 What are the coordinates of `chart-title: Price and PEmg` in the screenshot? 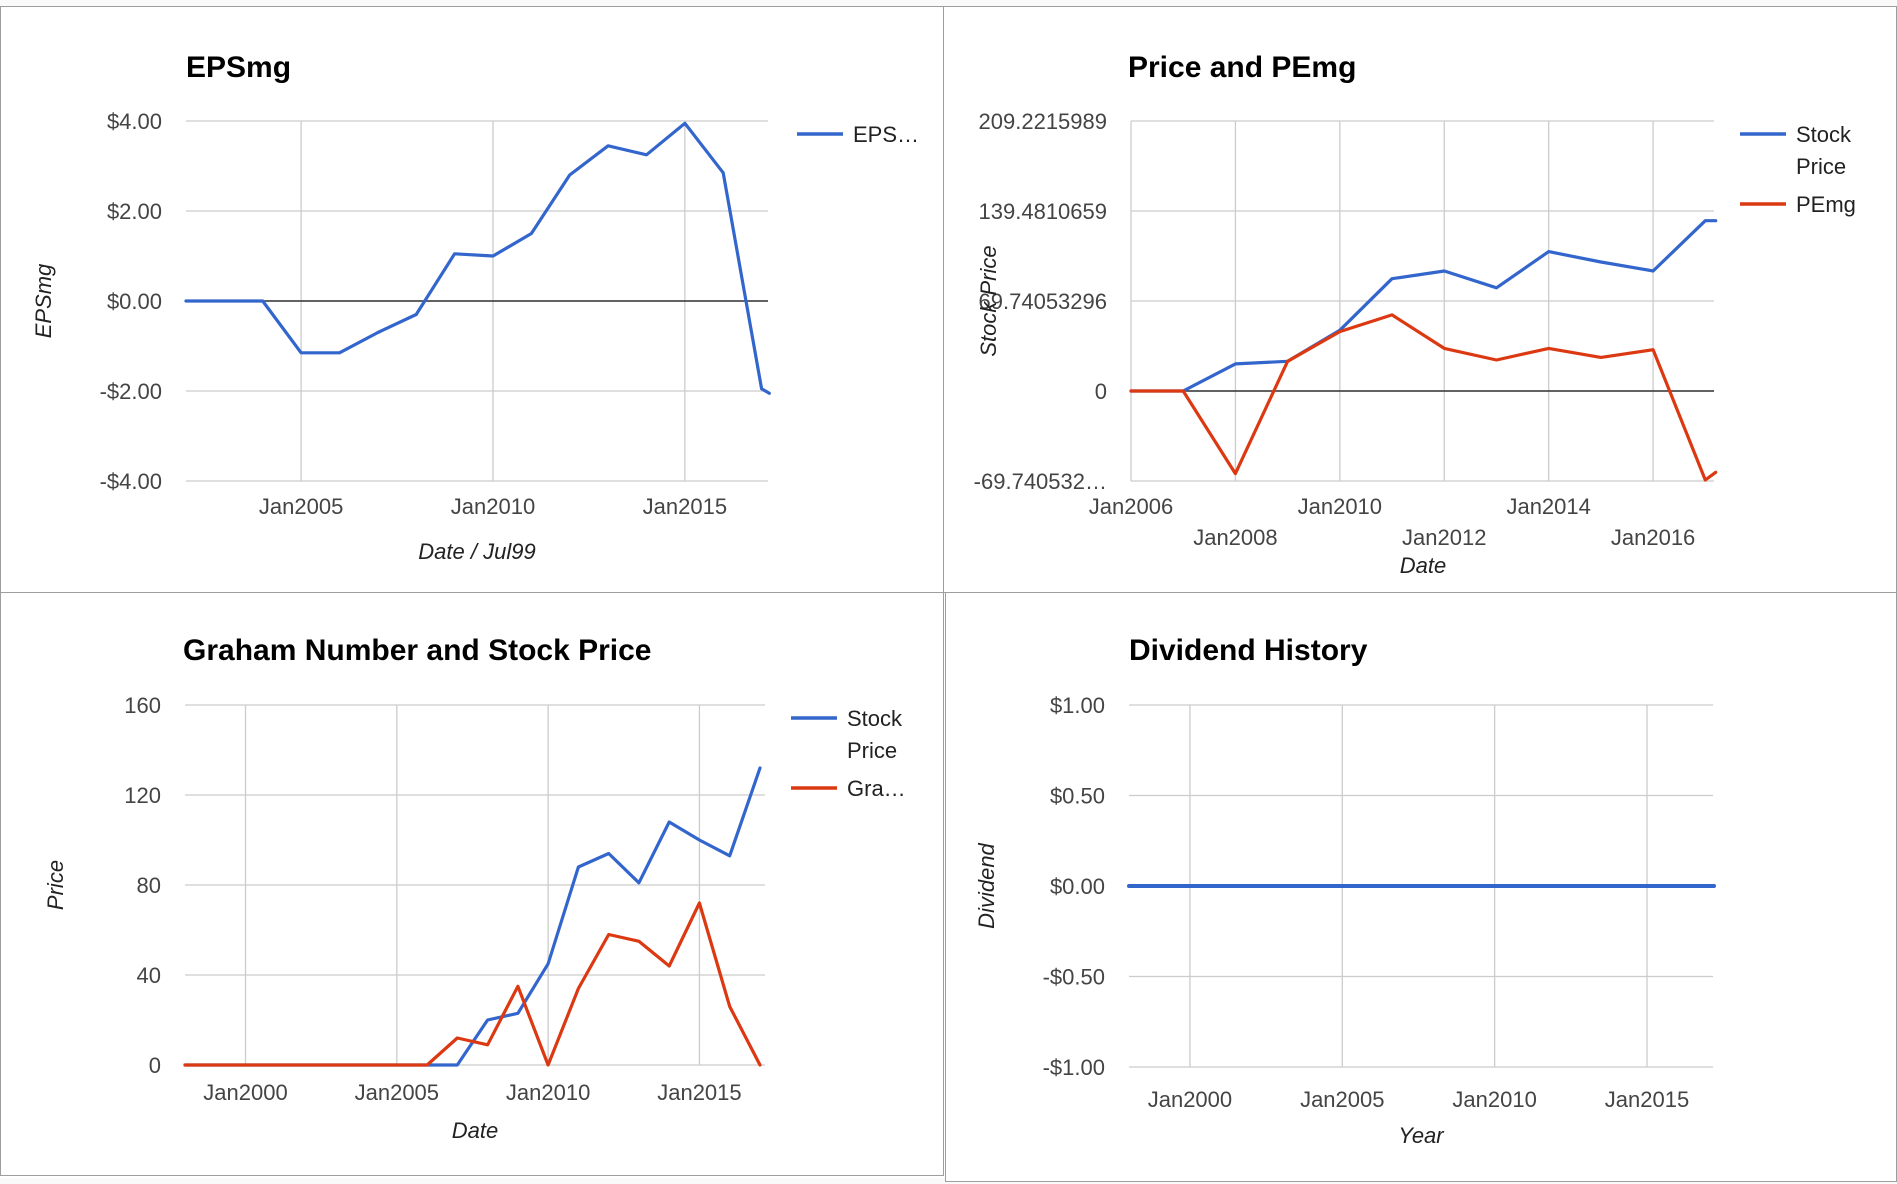 It's located at (1242, 67).